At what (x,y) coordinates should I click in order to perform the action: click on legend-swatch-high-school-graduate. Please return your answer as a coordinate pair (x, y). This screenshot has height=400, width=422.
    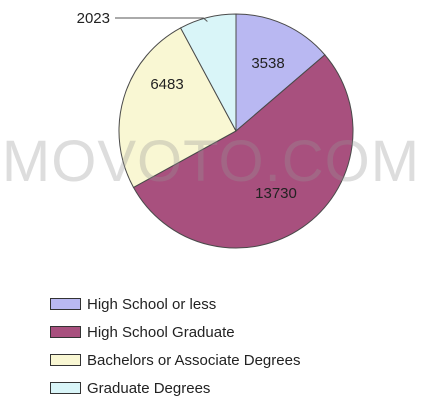
    Looking at the image, I should click on (65, 332).